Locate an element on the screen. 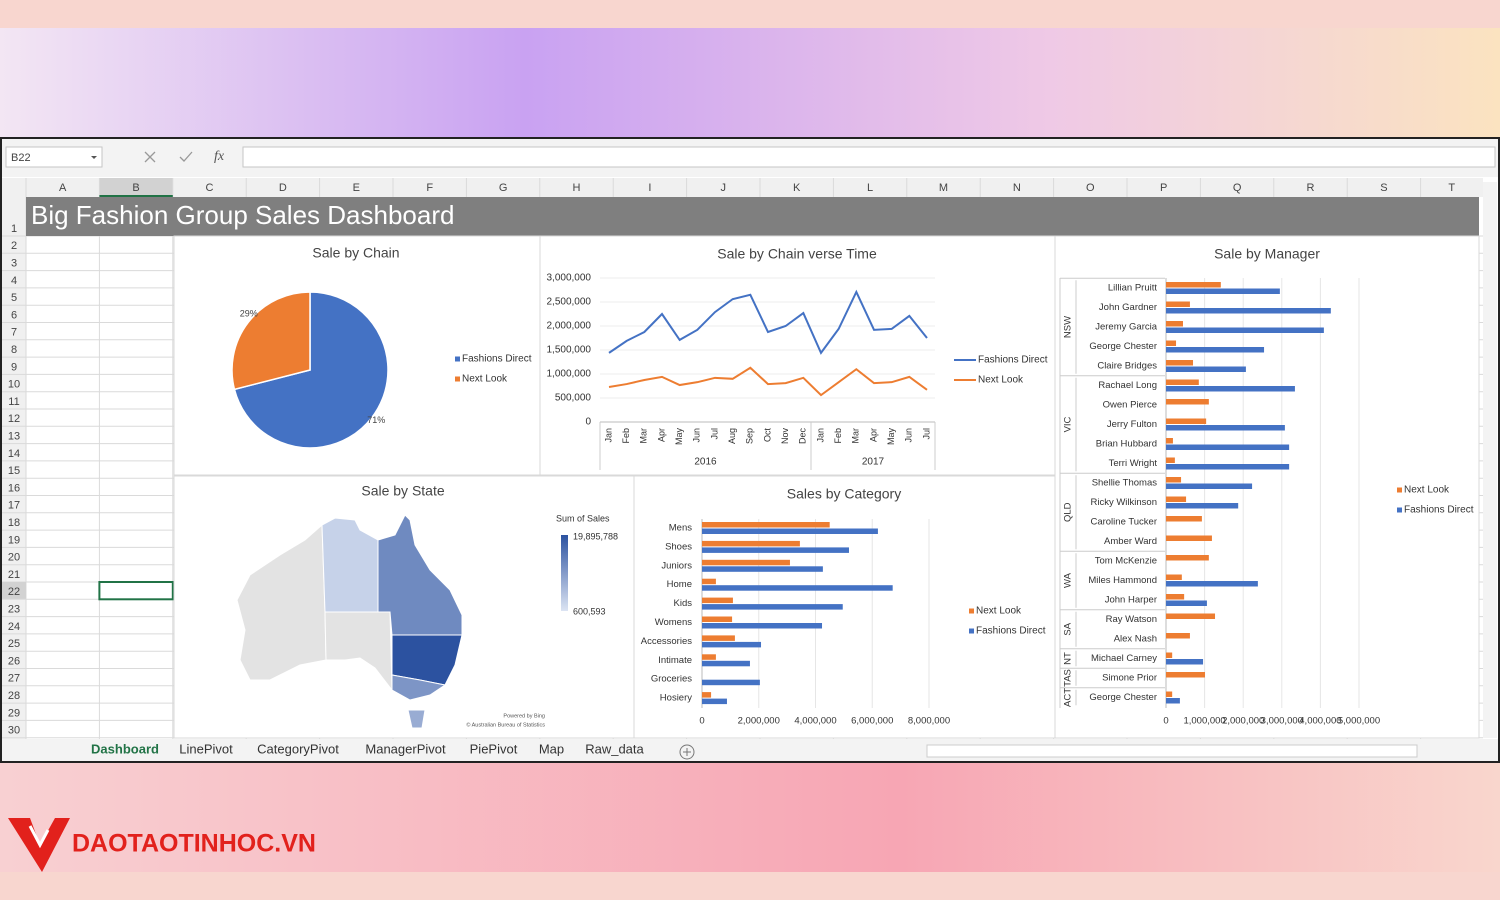 The image size is (1500, 900). map-region is located at coordinates (358, 651).